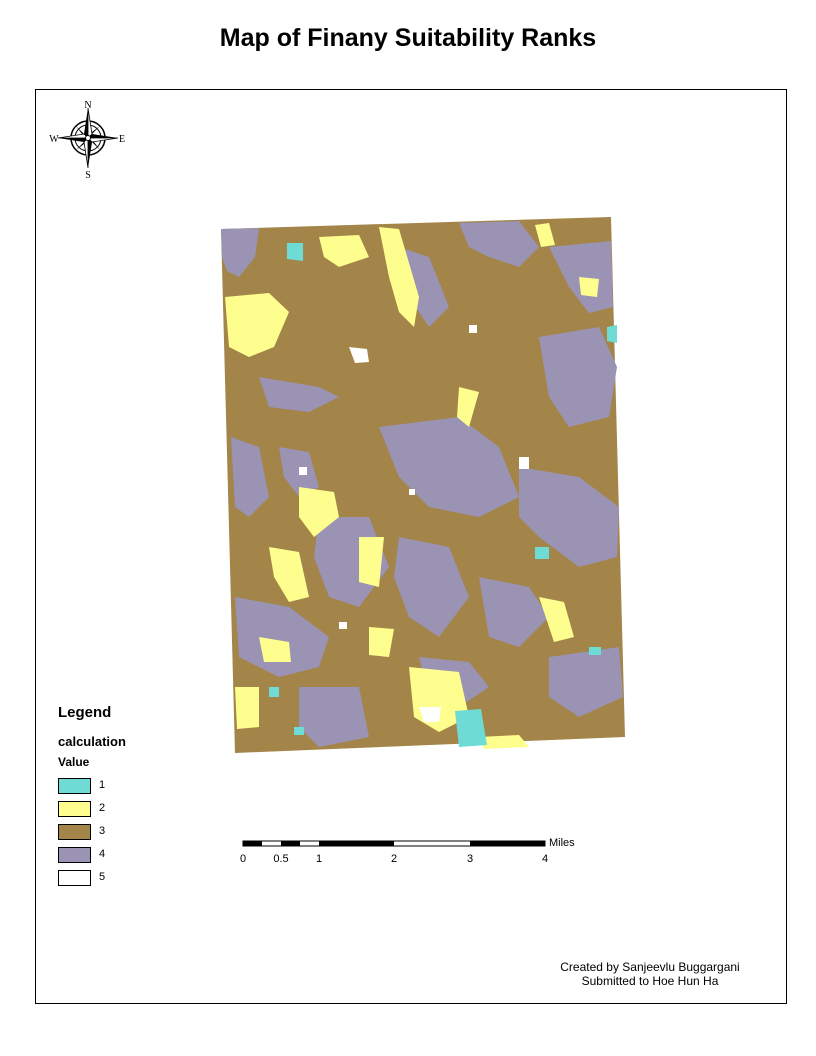  What do you see at coordinates (408, 38) in the screenshot?
I see `map-title: Map of Finany Suitability Ranks` at bounding box center [408, 38].